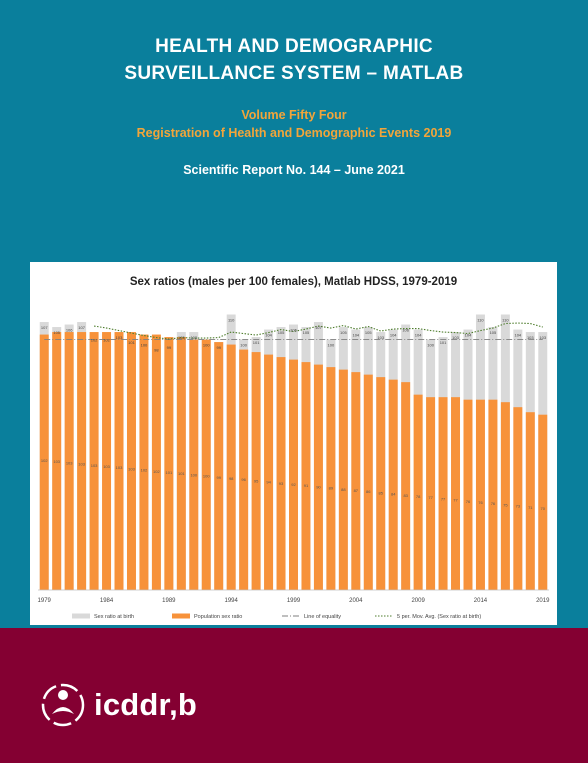 The width and height of the screenshot is (588, 763). What do you see at coordinates (318, 486) in the screenshot?
I see `population-ratio-label: 90` at bounding box center [318, 486].